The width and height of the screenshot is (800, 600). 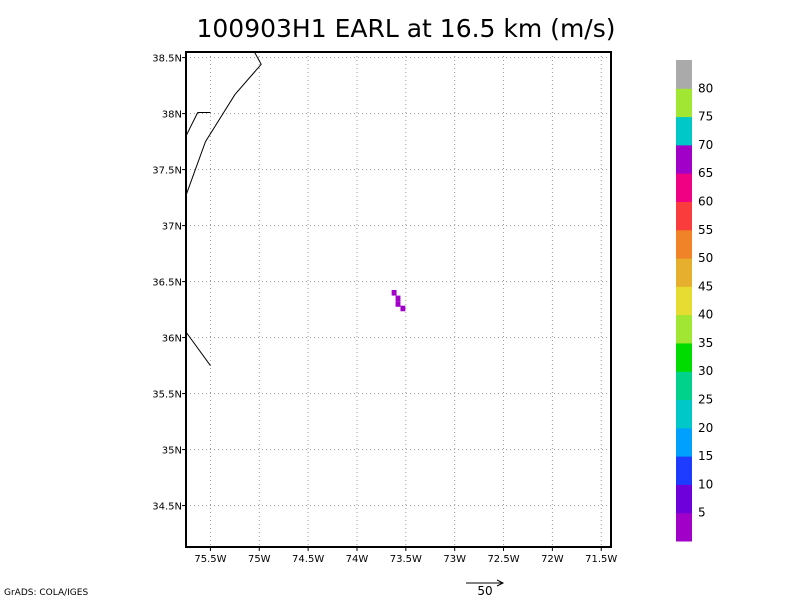 What do you see at coordinates (552, 559) in the screenshot?
I see `x-tick-label-7: 72W` at bounding box center [552, 559].